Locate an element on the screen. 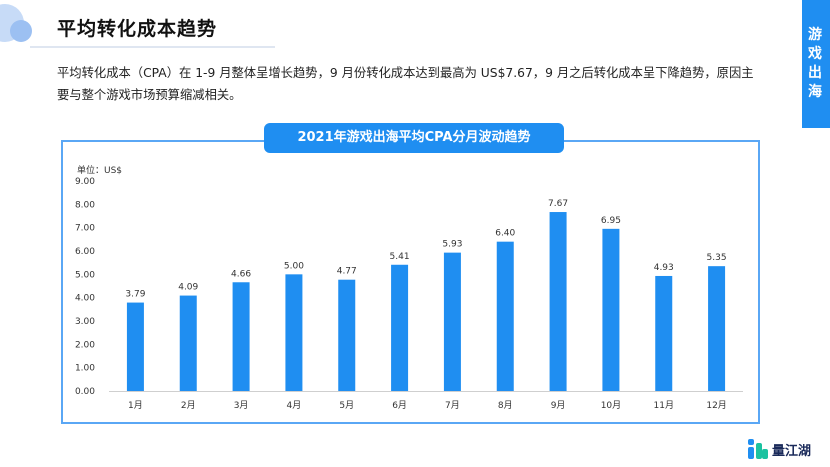 This screenshot has width=830, height=467. x-tick-label: 10月 is located at coordinates (611, 405).